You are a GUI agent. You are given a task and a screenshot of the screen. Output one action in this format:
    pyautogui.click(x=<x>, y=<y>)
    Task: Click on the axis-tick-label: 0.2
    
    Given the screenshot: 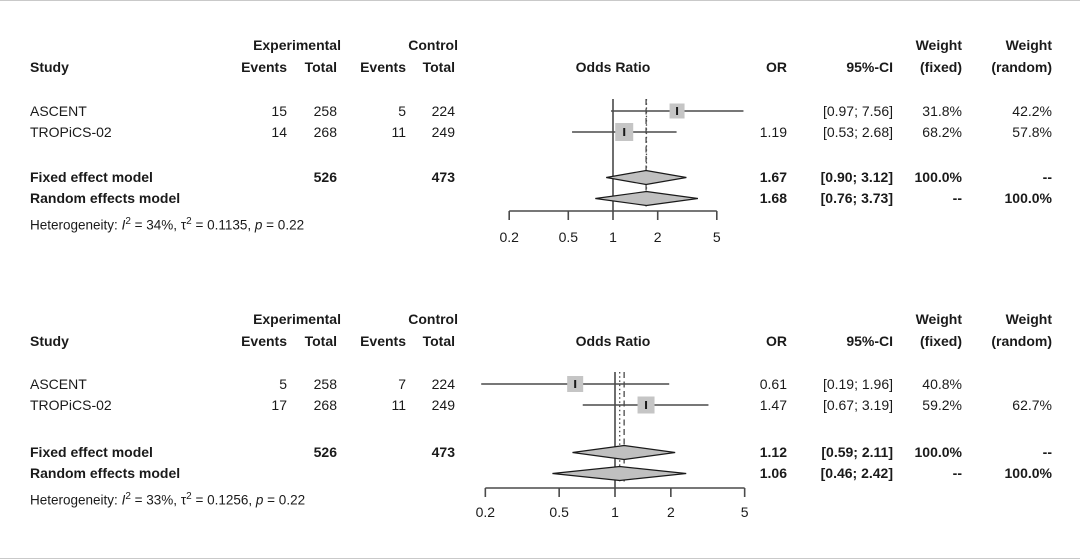 What is the action you would take?
    pyautogui.click(x=509, y=237)
    